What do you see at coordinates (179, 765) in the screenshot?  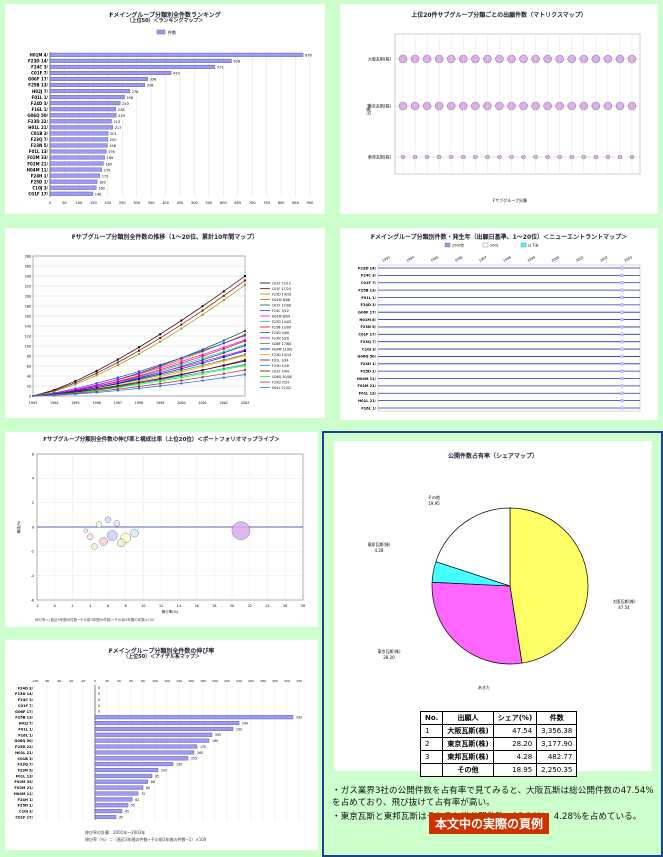 I see `value-label: 130` at bounding box center [179, 765].